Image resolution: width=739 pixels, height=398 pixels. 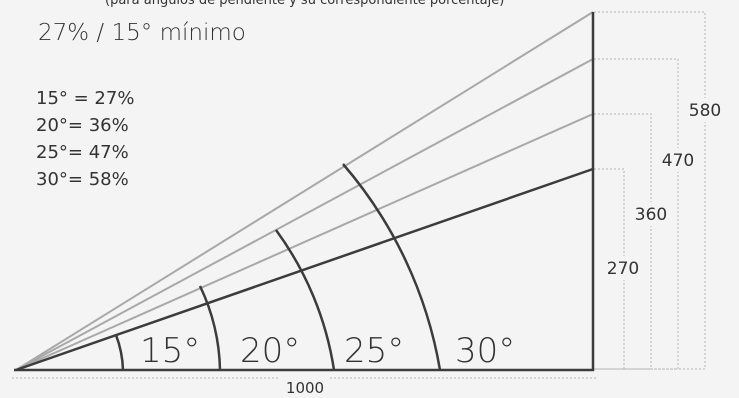 I want to click on height-label-360: 360, so click(x=651, y=215).